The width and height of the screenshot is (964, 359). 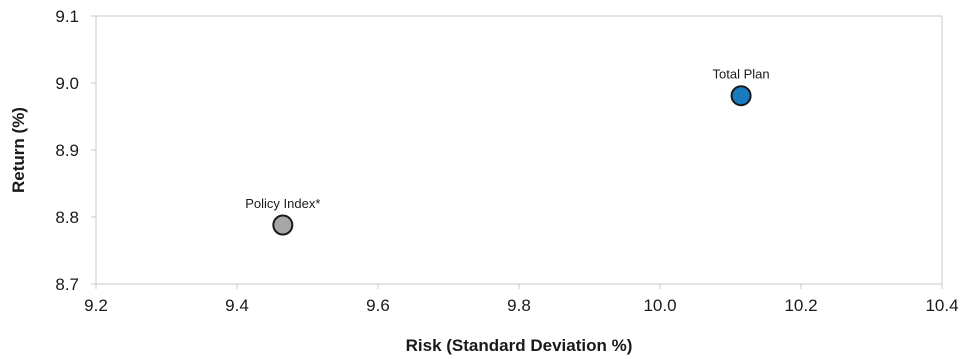 What do you see at coordinates (237, 305) in the screenshot?
I see `x-tick-label: 9.4` at bounding box center [237, 305].